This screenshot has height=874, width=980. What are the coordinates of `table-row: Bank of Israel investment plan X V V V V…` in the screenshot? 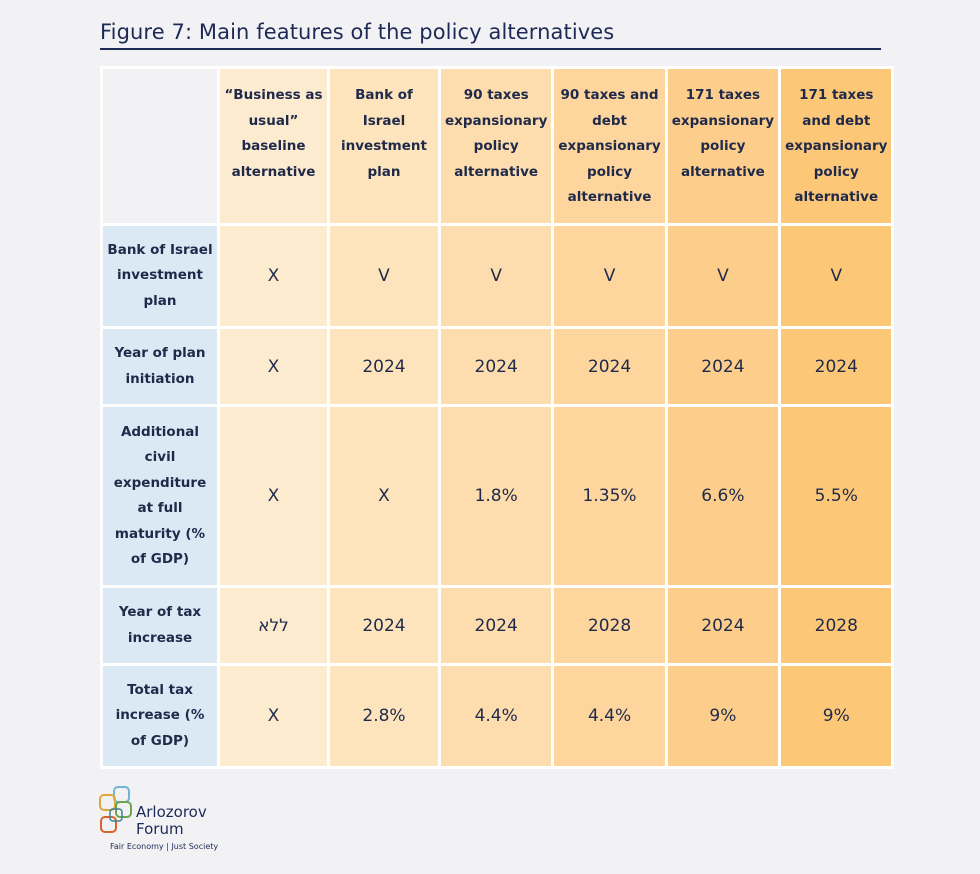 It's located at (497, 276).